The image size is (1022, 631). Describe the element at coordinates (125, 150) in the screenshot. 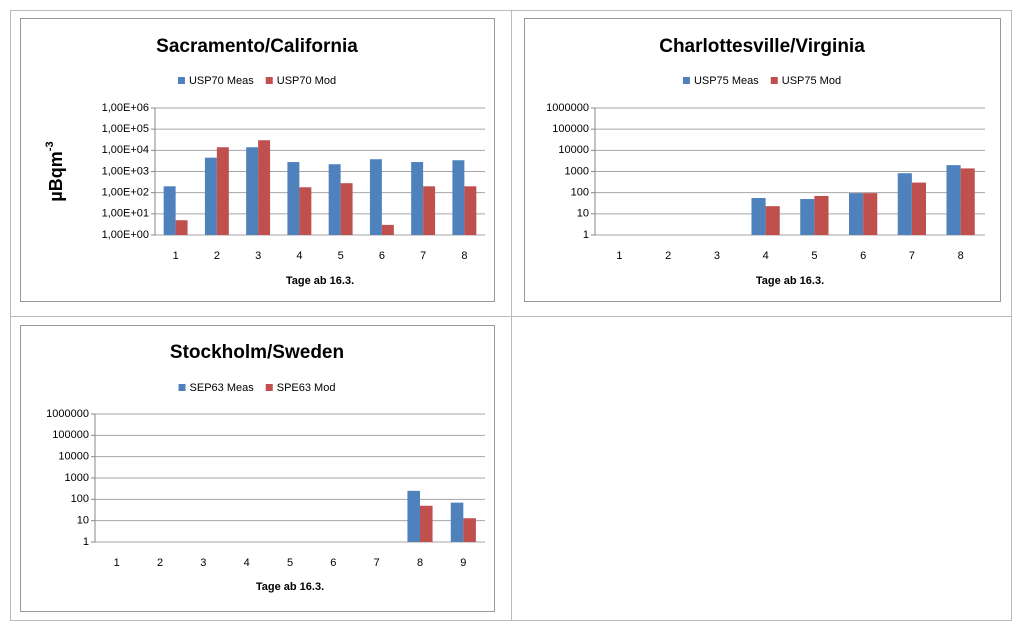

I see `y-tick-label: 1,00E+04` at that location.